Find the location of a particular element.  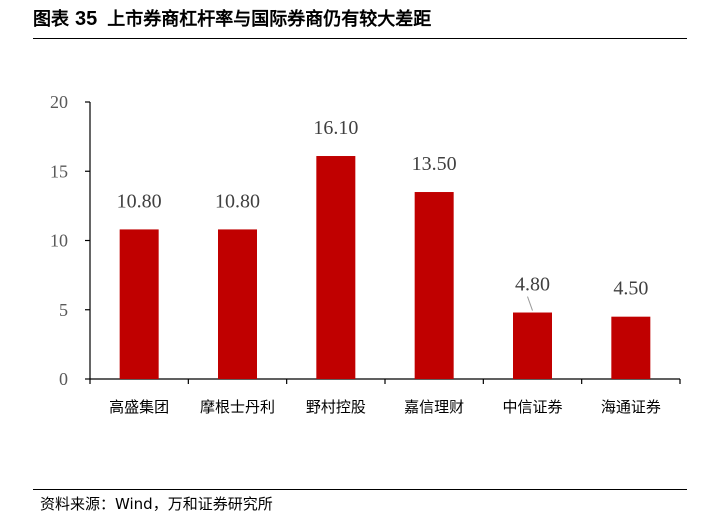

category-labels: 高盛集团 摩根士丹利 野村控股 嘉信理财 中信证券 海通证券 is located at coordinates (385, 407).